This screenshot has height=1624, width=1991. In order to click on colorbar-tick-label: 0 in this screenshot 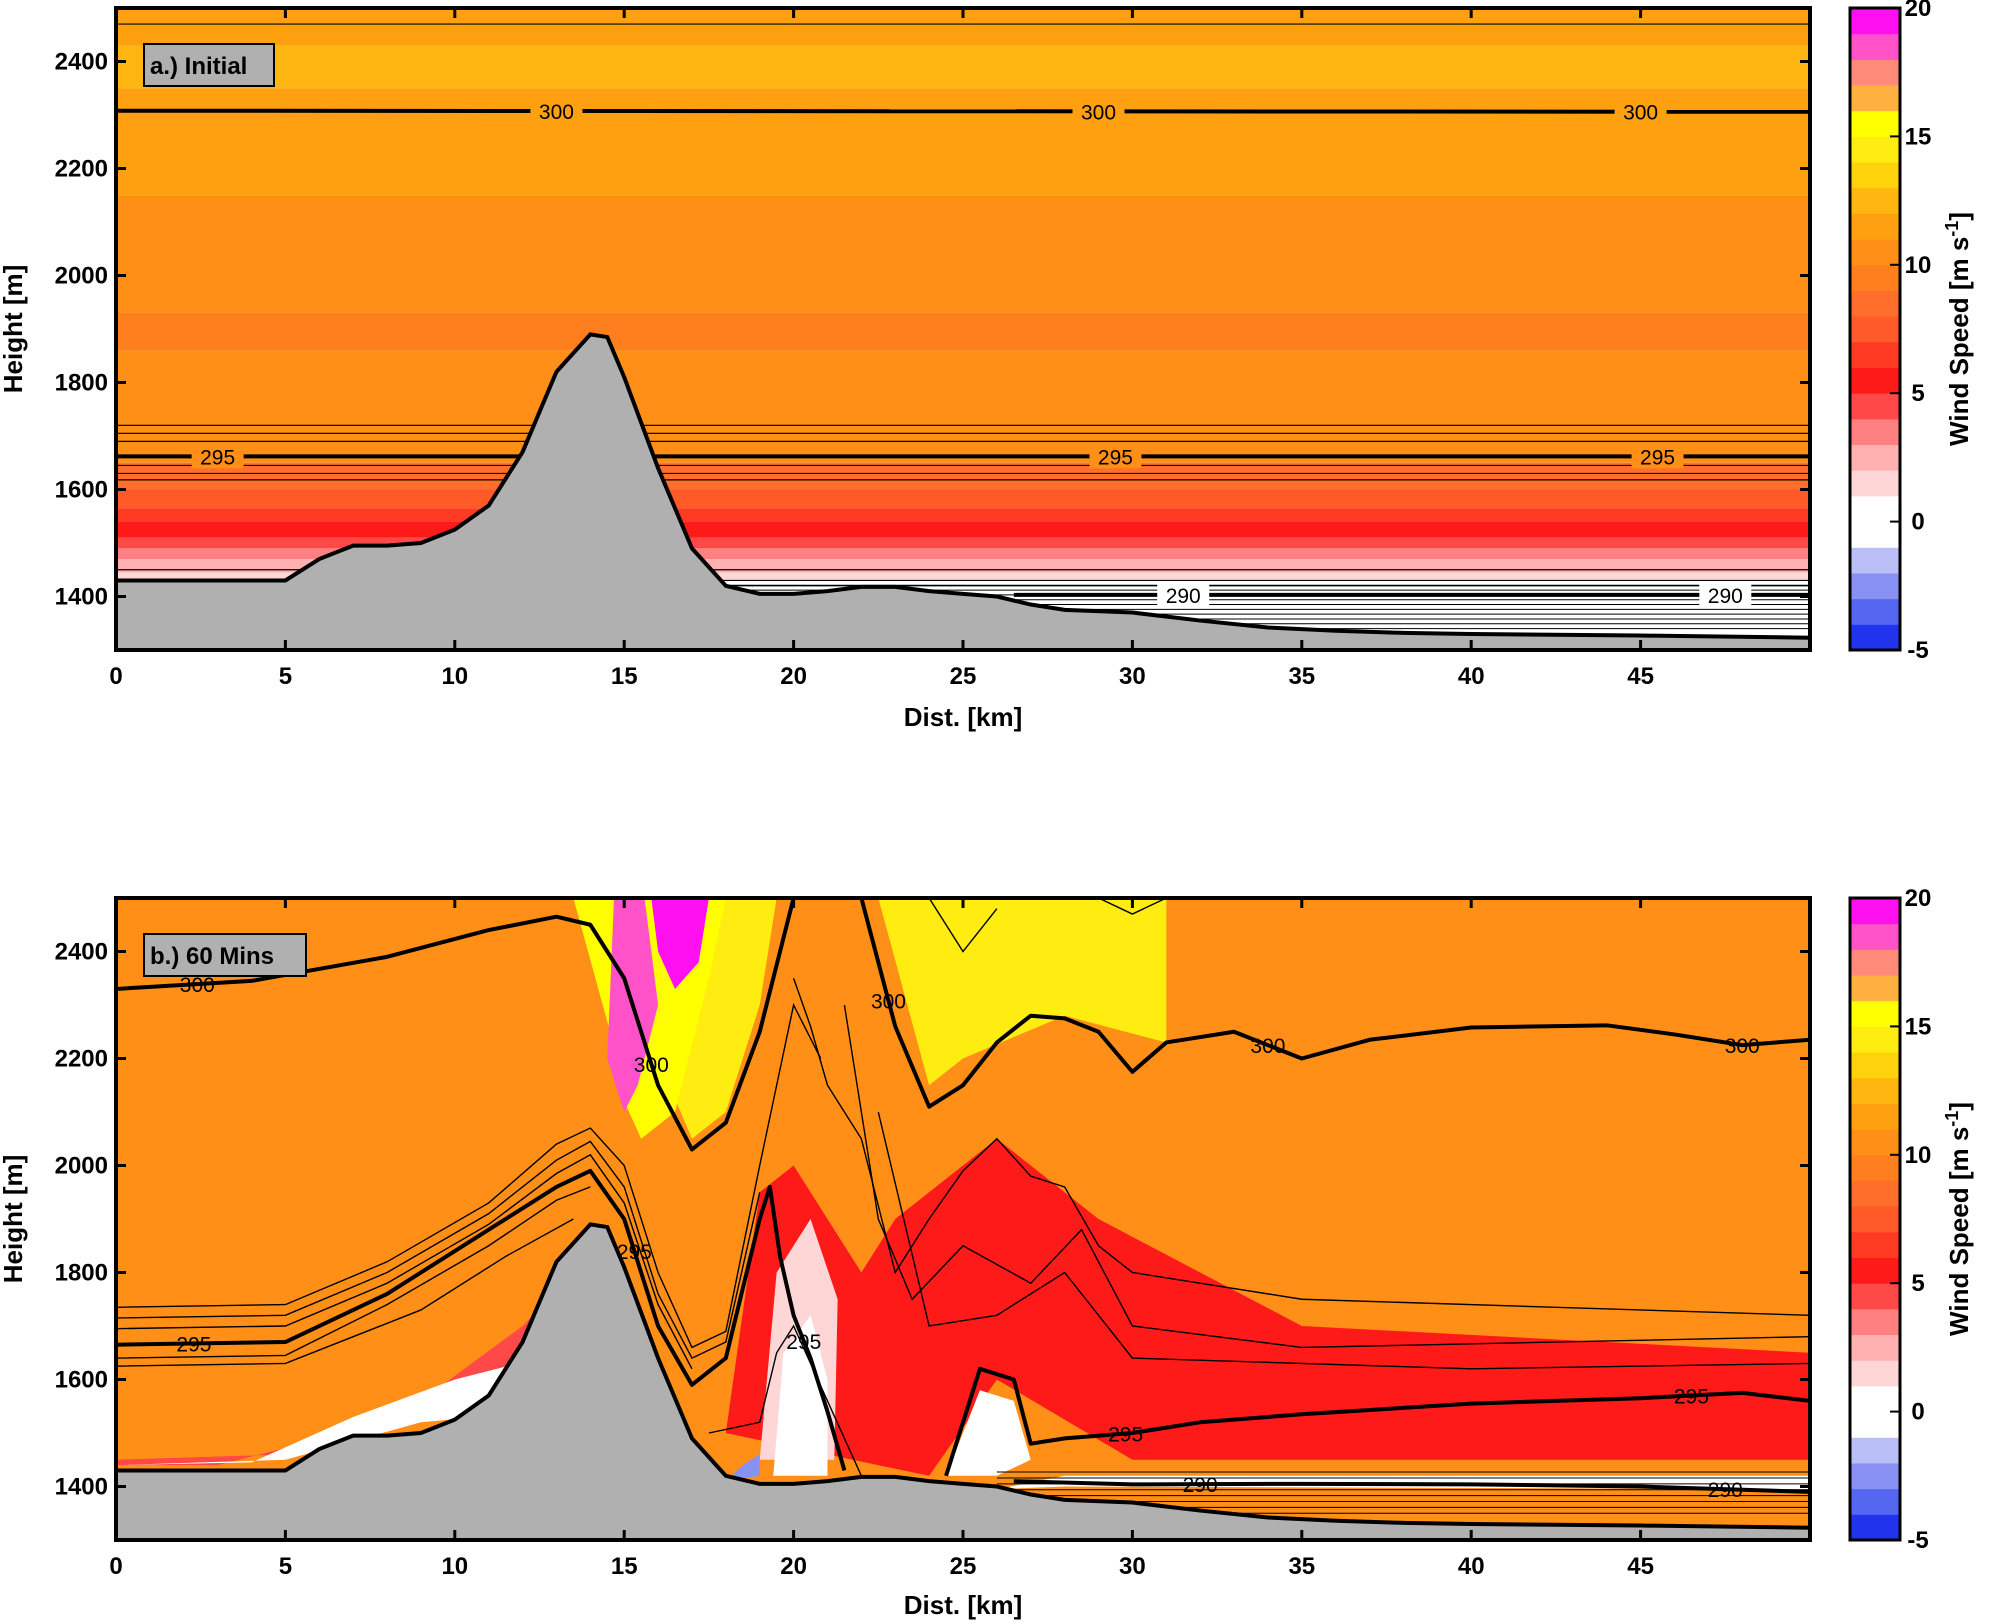, I will do `click(1917, 1412)`.